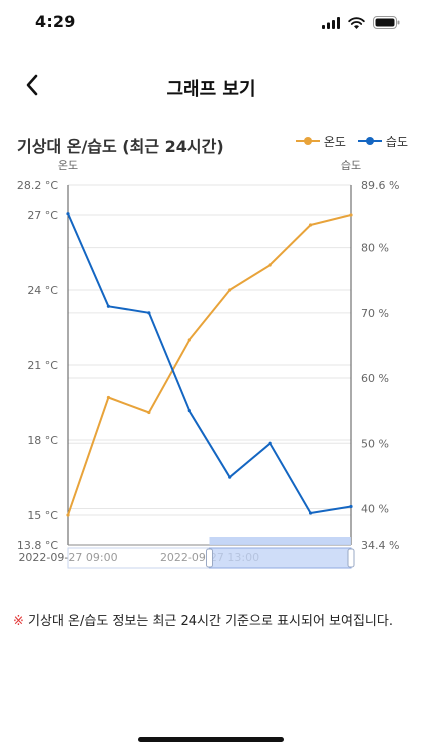 The image size is (422, 750). I want to click on status-bar: 4:29, so click(211, 22).